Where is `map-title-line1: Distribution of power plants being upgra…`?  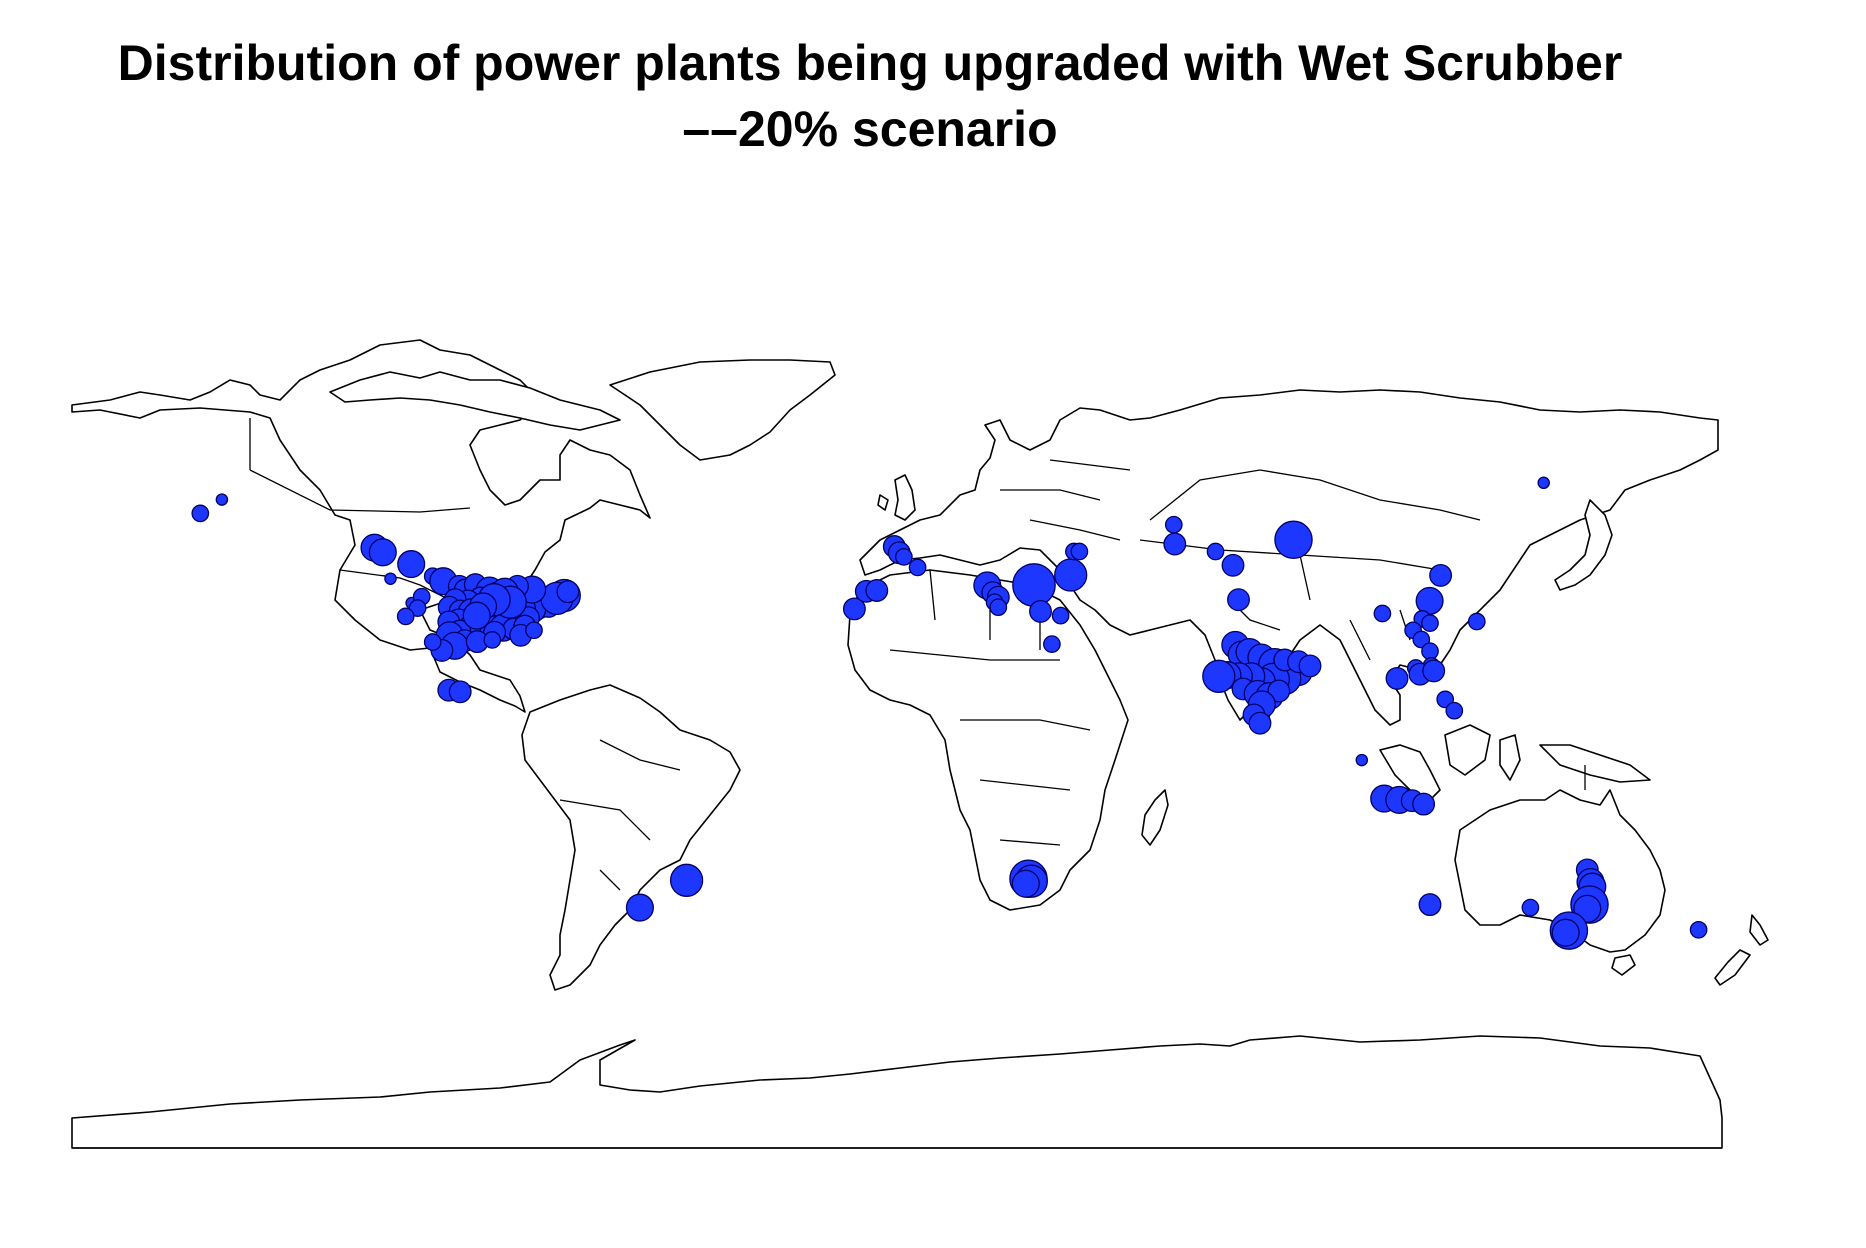 map-title-line1: Distribution of power plants being upgra… is located at coordinates (870, 63).